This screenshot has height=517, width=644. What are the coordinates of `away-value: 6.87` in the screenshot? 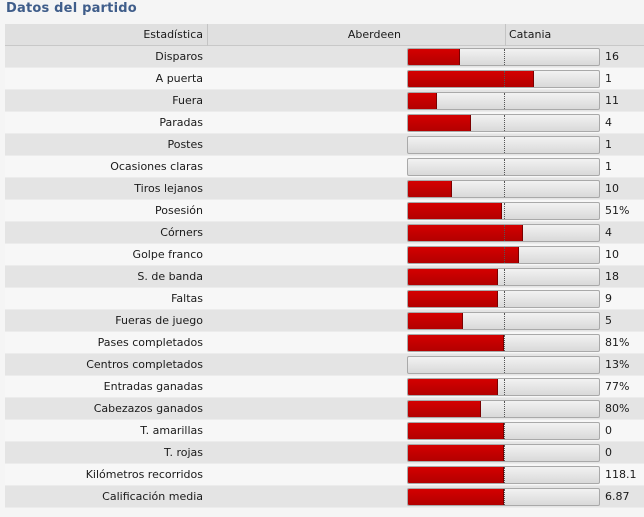 It's located at (617, 496).